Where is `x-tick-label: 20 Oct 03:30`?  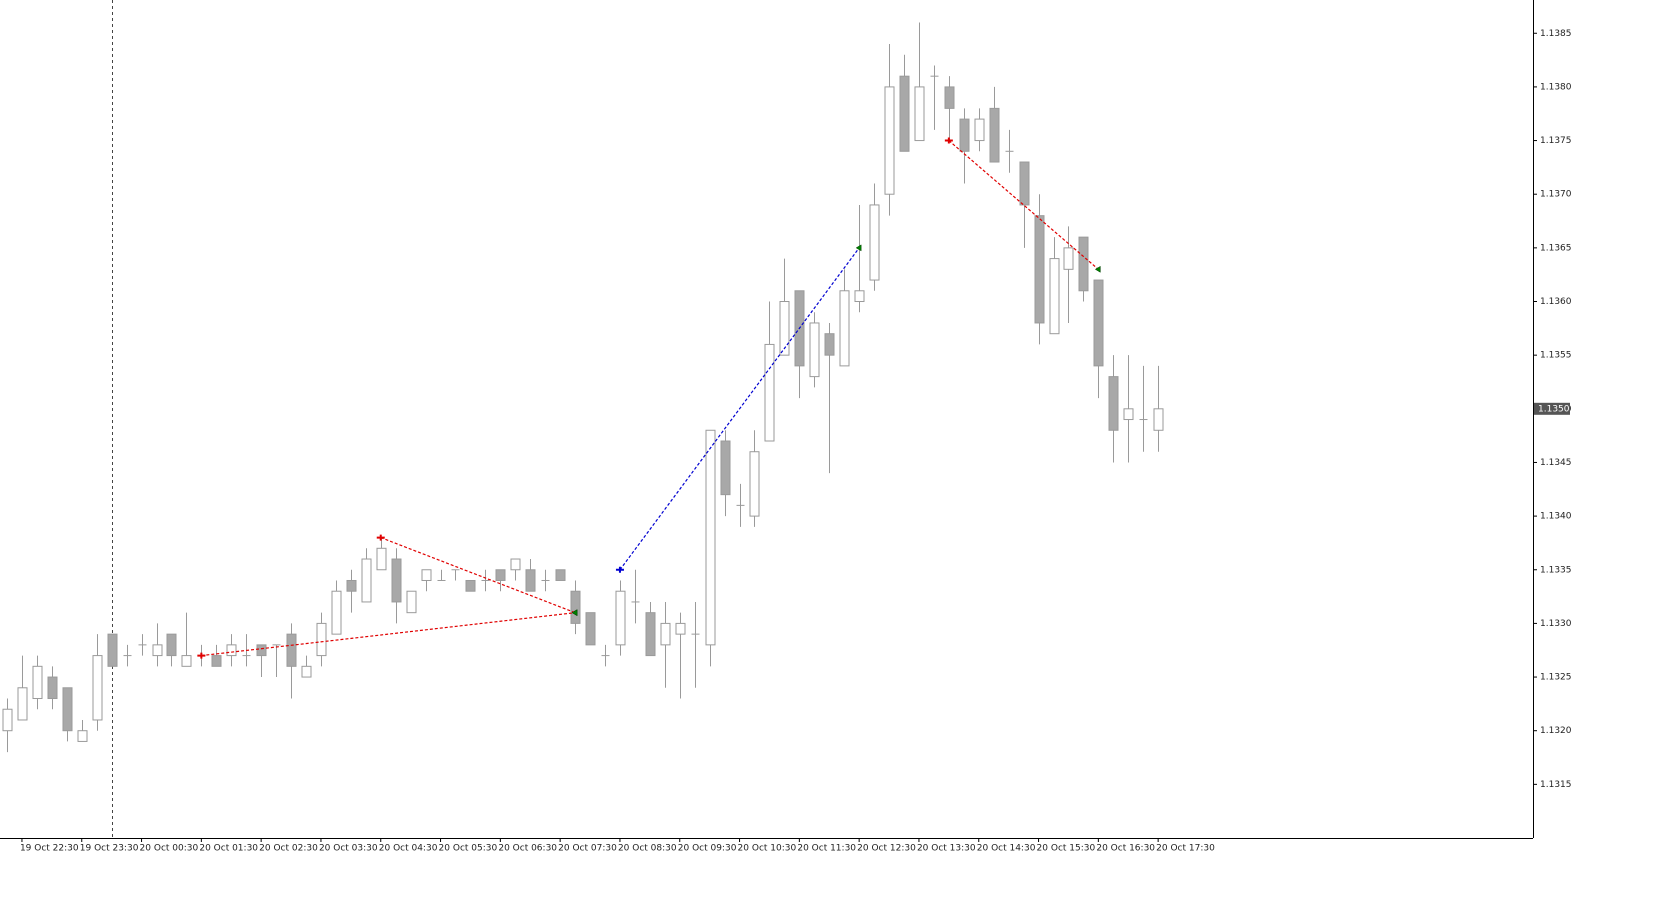 x-tick-label: 20 Oct 03:30 is located at coordinates (348, 849).